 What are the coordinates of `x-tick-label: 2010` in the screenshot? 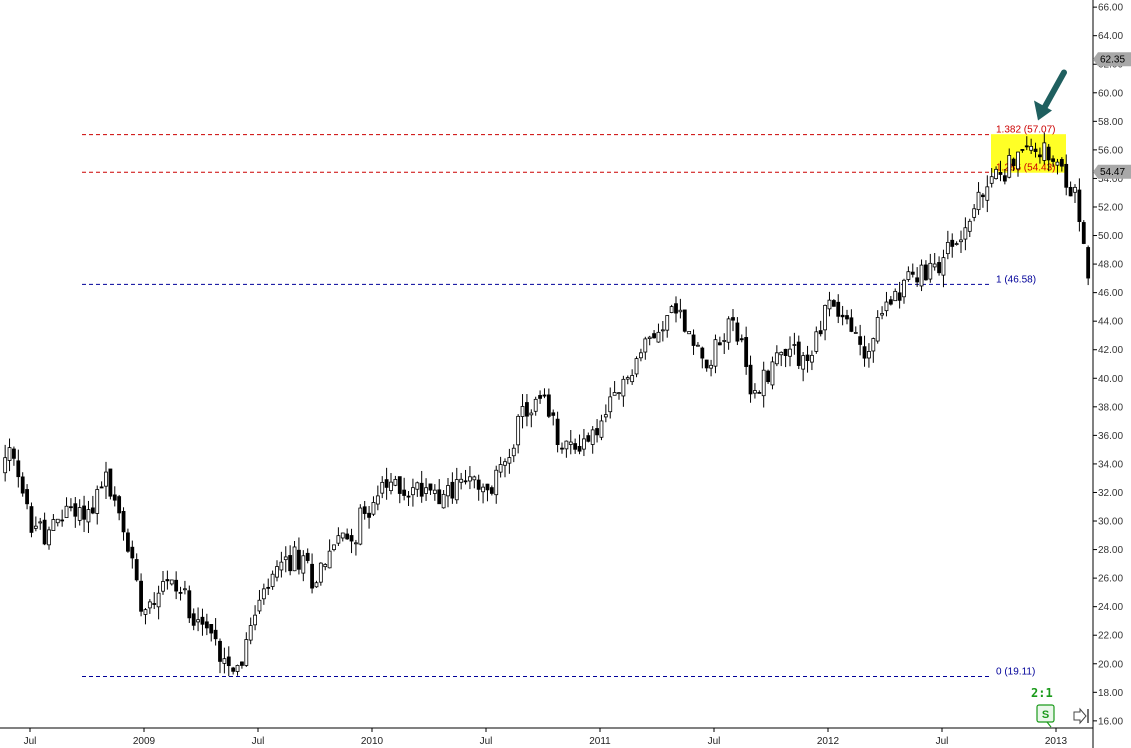 It's located at (372, 741).